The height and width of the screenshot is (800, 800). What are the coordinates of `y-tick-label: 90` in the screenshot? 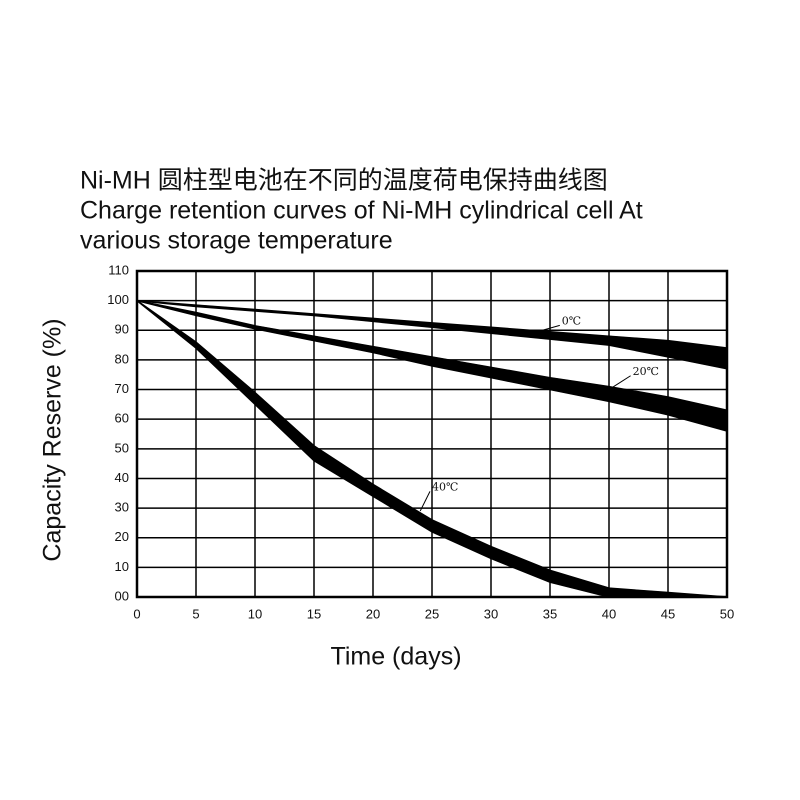 It's located at (122, 329).